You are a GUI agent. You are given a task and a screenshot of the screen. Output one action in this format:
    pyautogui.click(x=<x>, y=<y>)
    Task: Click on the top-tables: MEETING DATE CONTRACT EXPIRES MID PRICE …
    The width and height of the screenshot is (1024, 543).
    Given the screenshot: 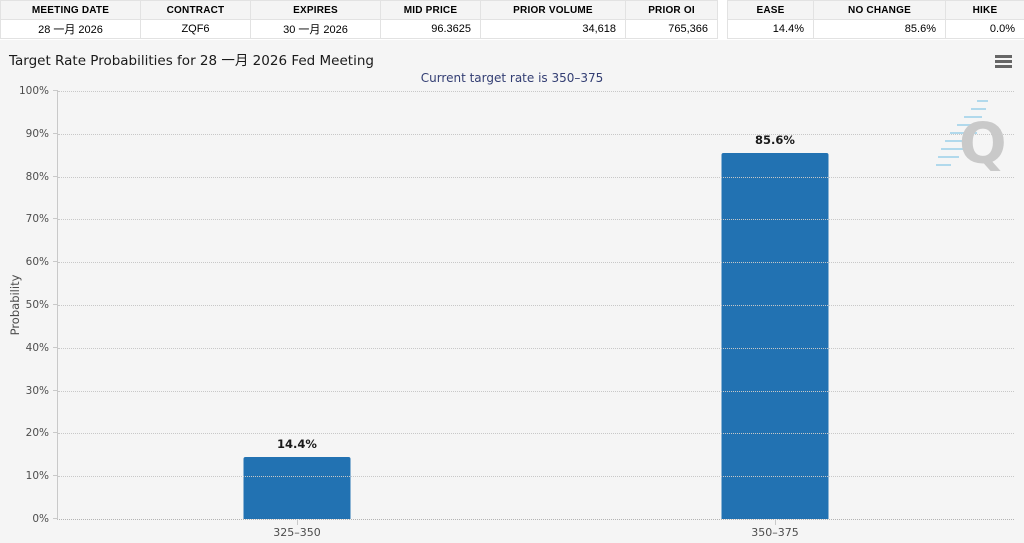 What is the action you would take?
    pyautogui.click(x=512, y=19)
    